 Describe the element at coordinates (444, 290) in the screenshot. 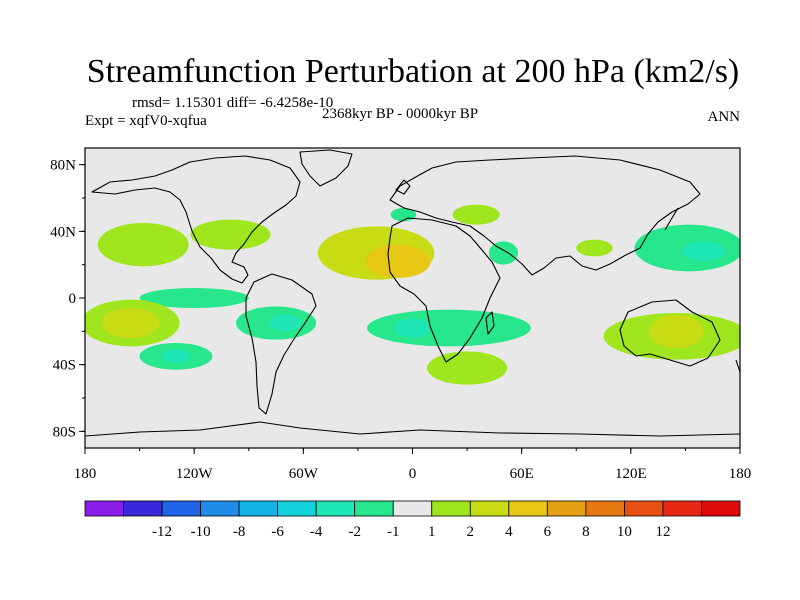

I see `coast-africa` at that location.